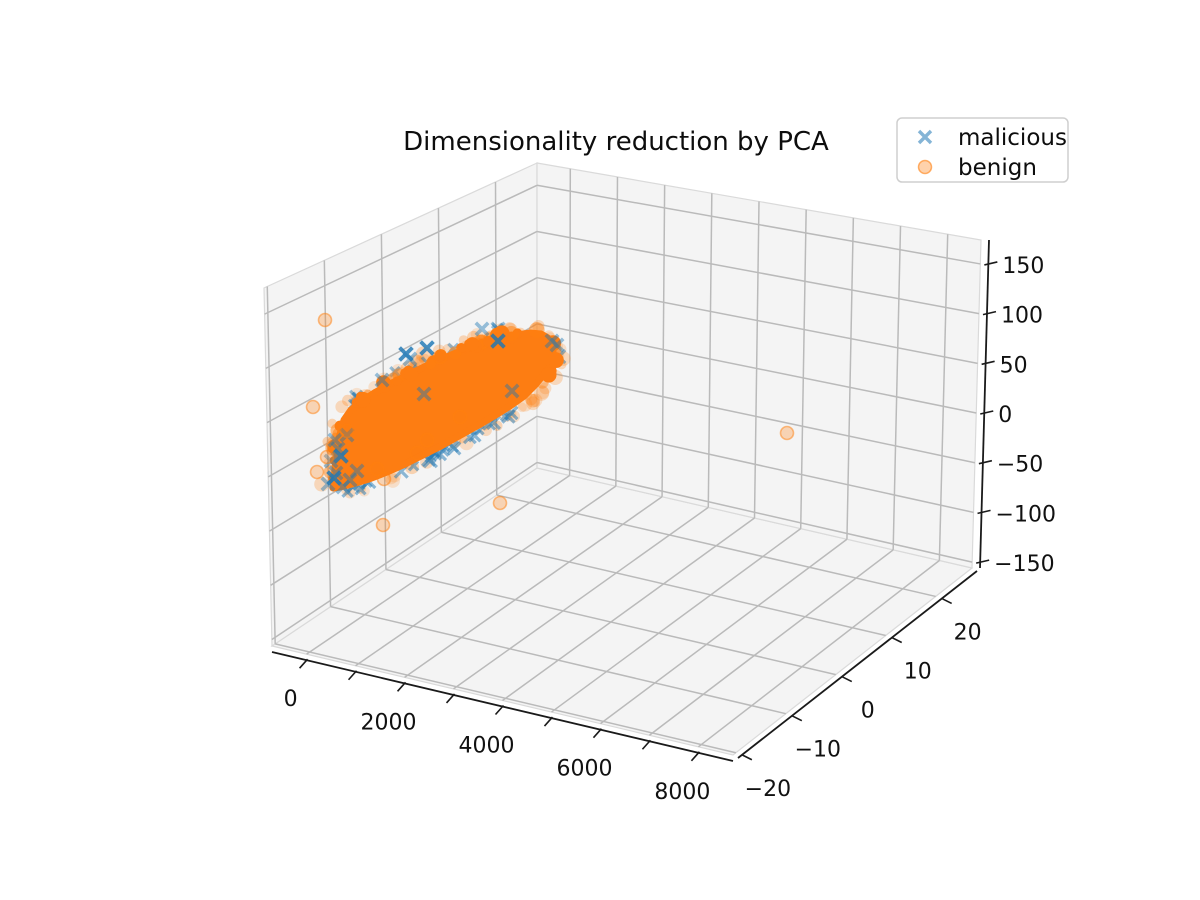 Image resolution: width=1200 pixels, height=900 pixels. I want to click on y-tick-label: −10, so click(818, 750).